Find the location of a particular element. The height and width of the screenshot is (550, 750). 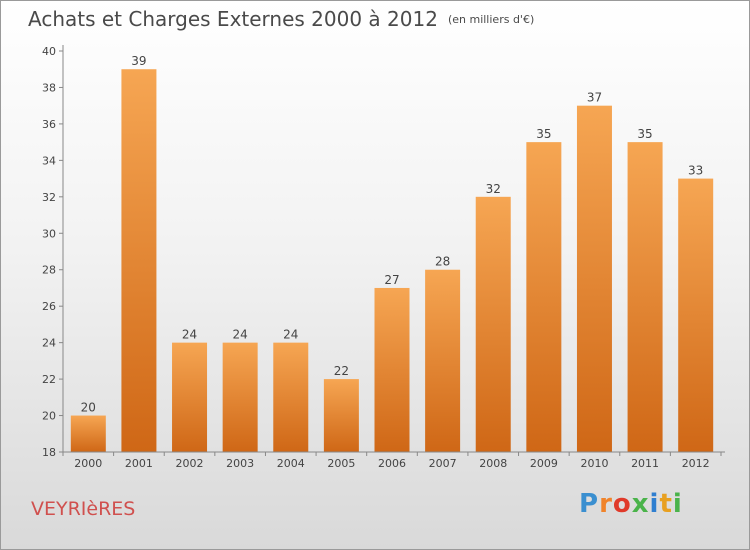

bar-2004 is located at coordinates (291, 397).